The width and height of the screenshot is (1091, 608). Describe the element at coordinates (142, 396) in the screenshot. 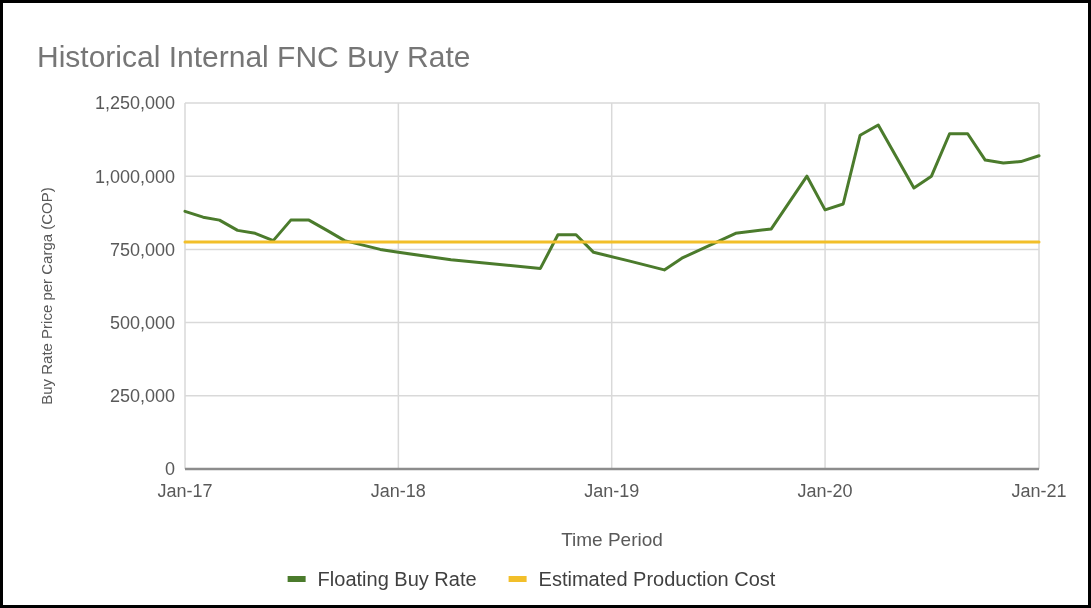

I see `y-tick-label: 250,000` at that location.